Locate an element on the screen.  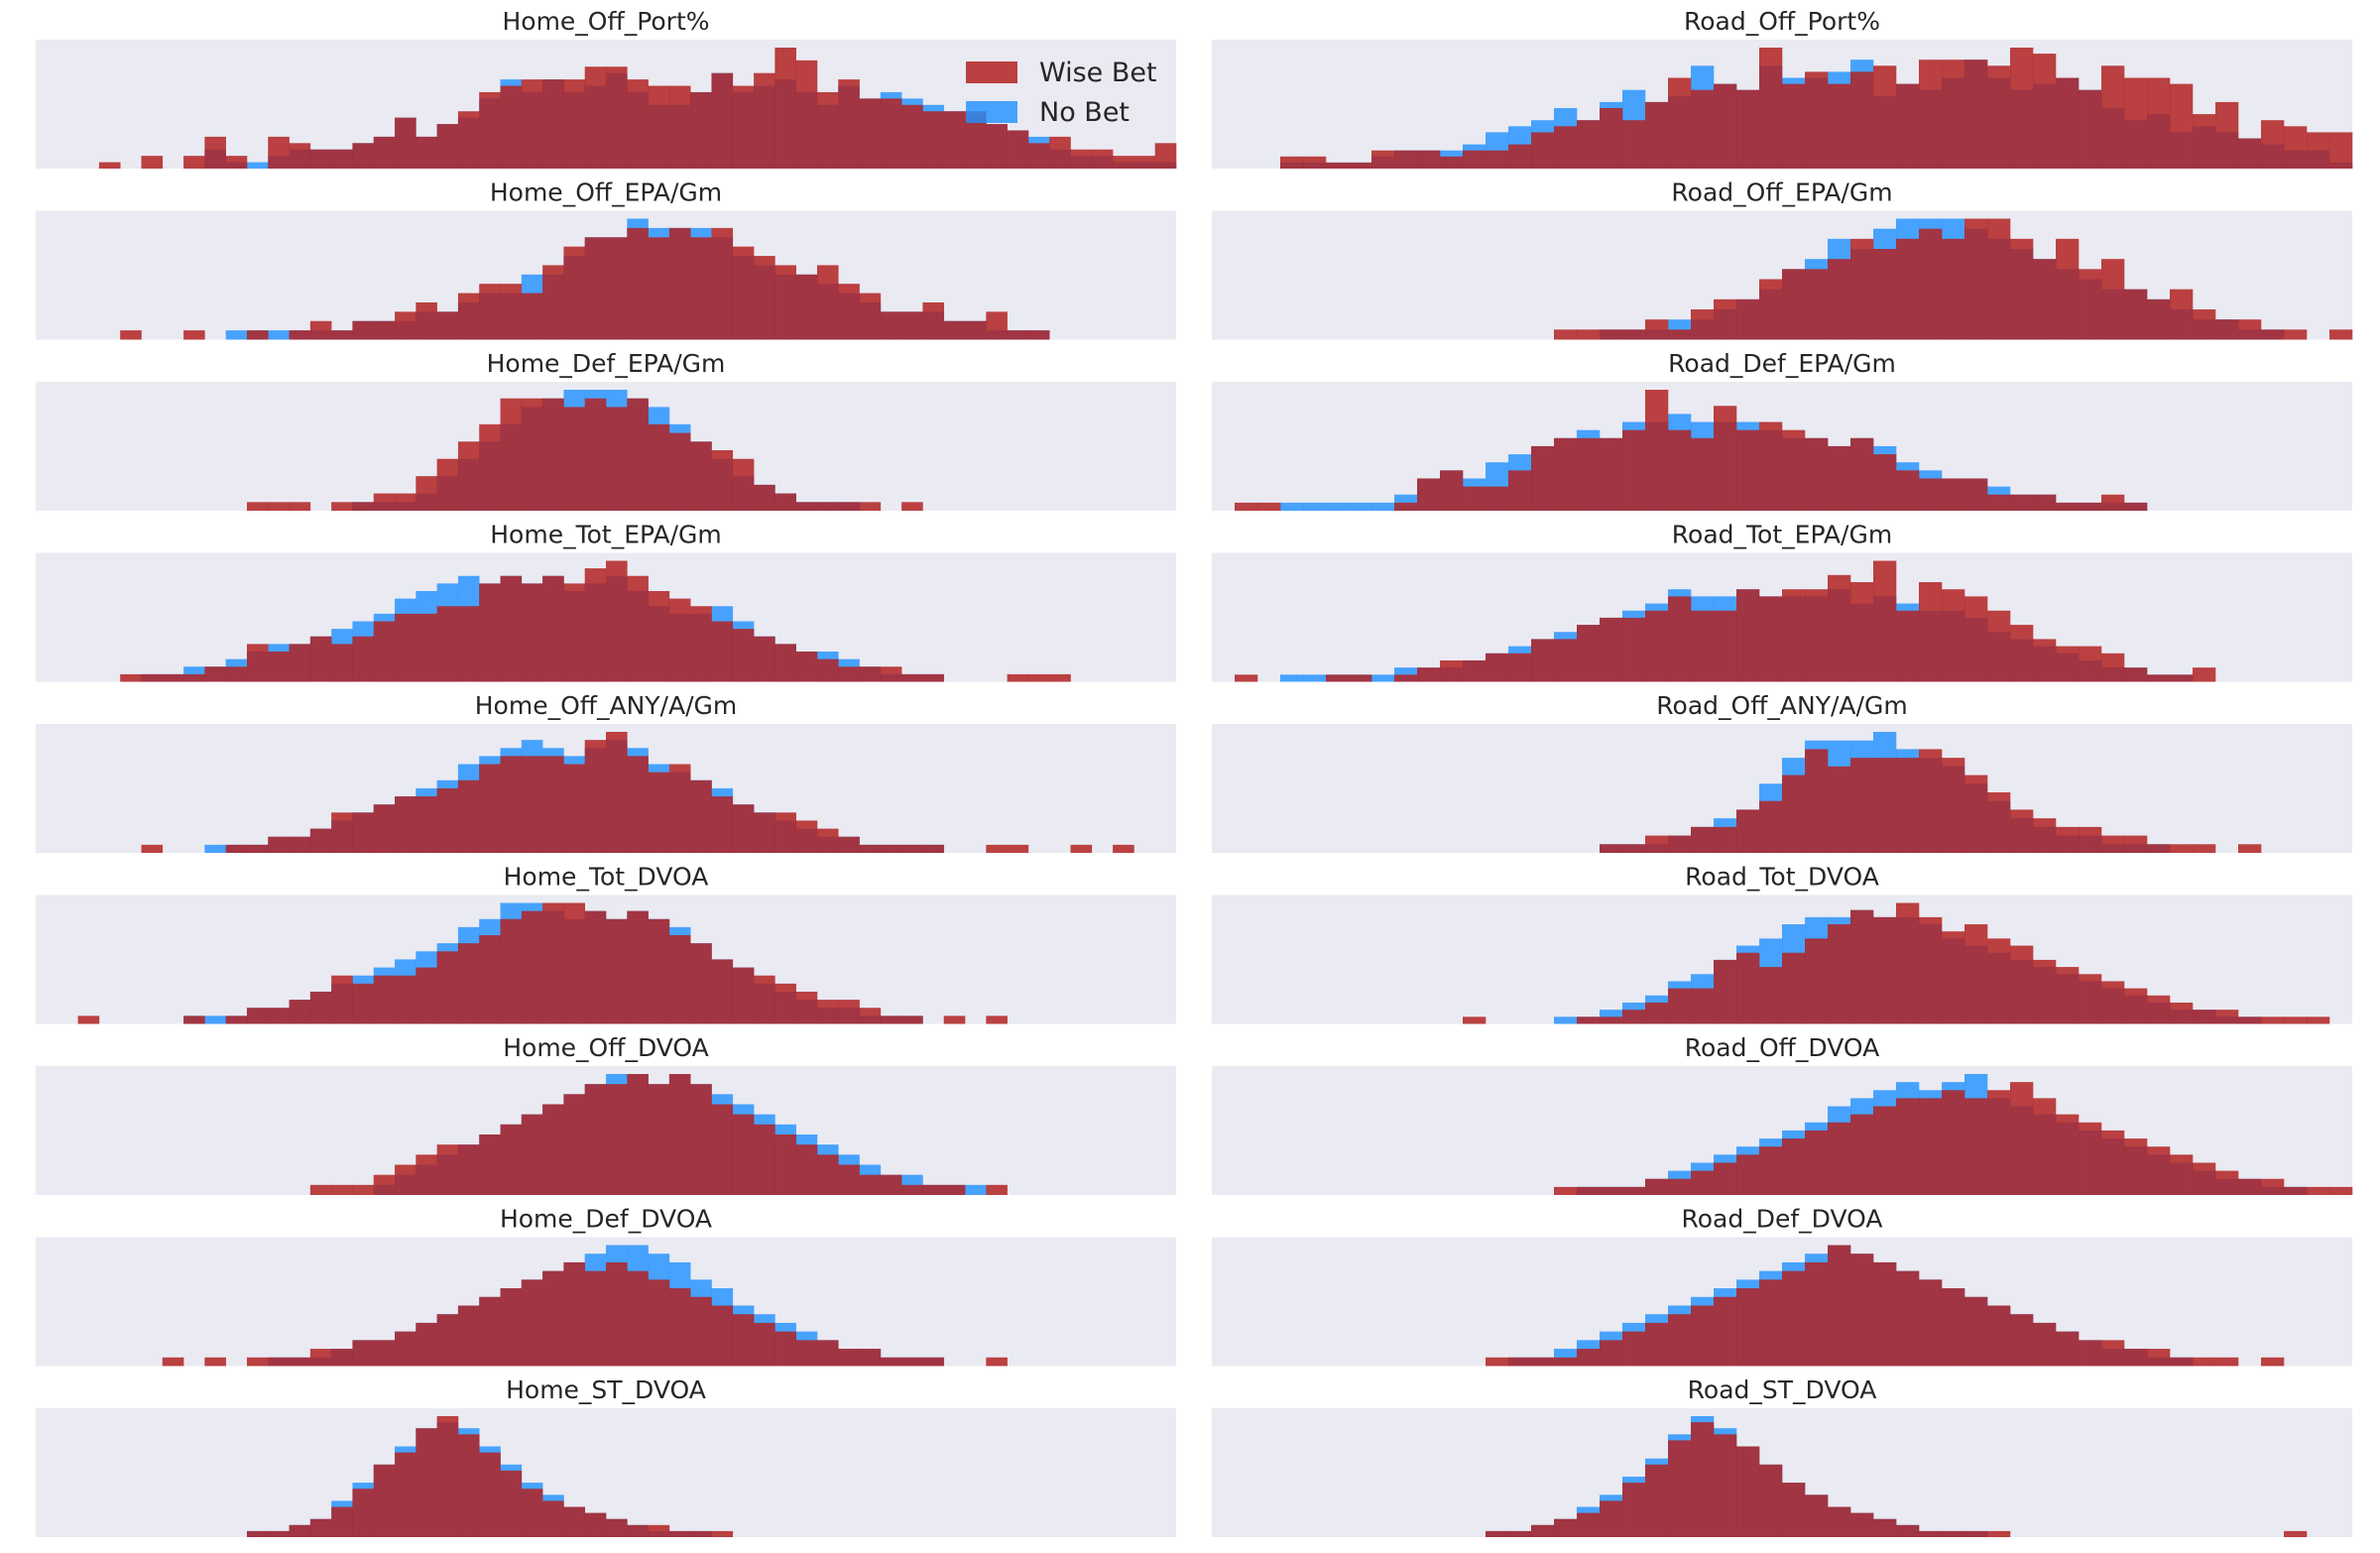
panel-title: Road_Off_ANY/A/Gm is located at coordinates (1781, 705).